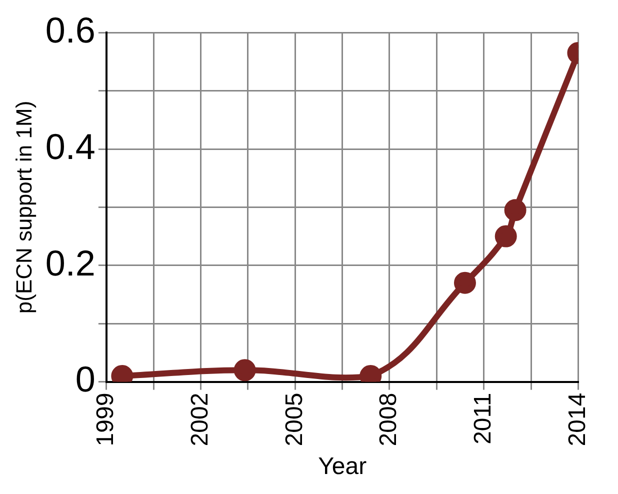 The width and height of the screenshot is (618, 494). I want to click on x-tick-label: 2005, so click(294, 419).